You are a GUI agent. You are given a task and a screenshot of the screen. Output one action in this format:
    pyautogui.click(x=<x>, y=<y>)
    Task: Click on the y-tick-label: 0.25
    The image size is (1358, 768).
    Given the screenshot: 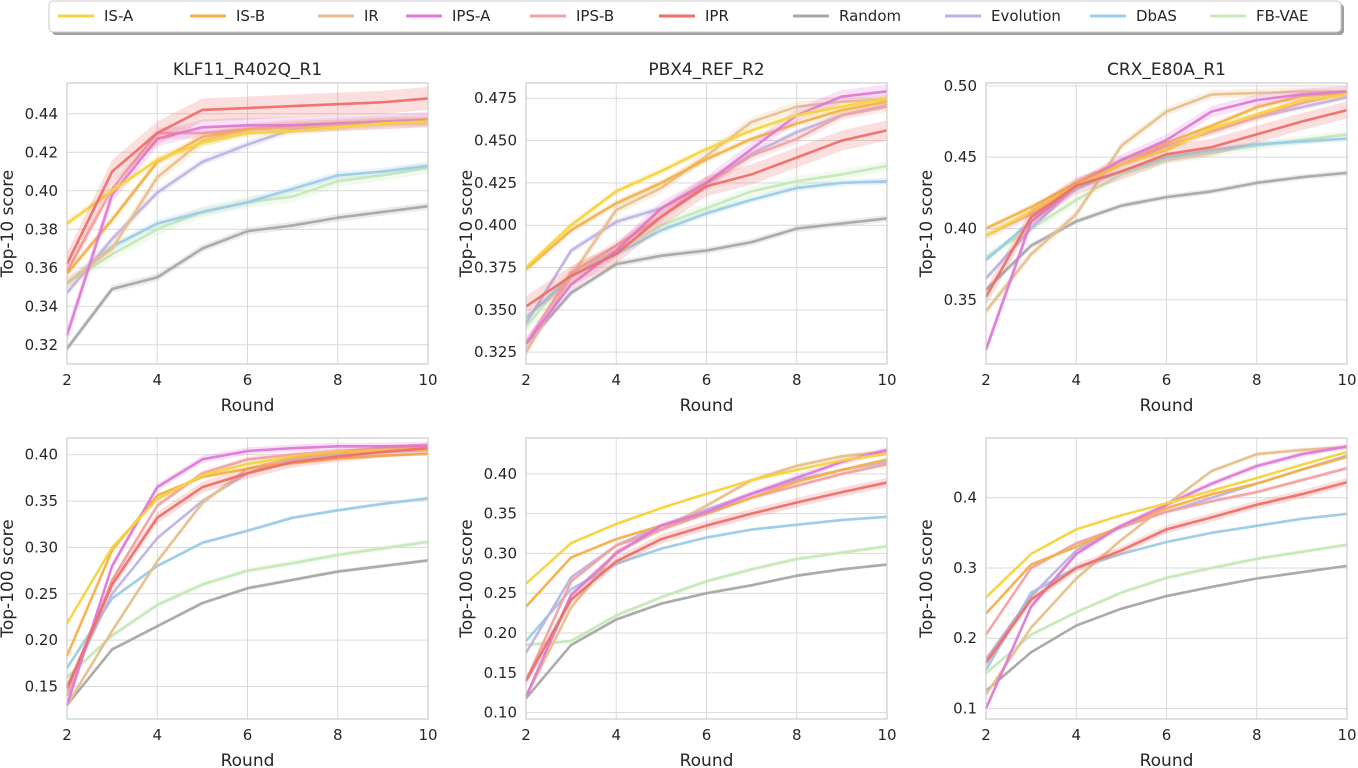 What is the action you would take?
    pyautogui.click(x=41, y=594)
    